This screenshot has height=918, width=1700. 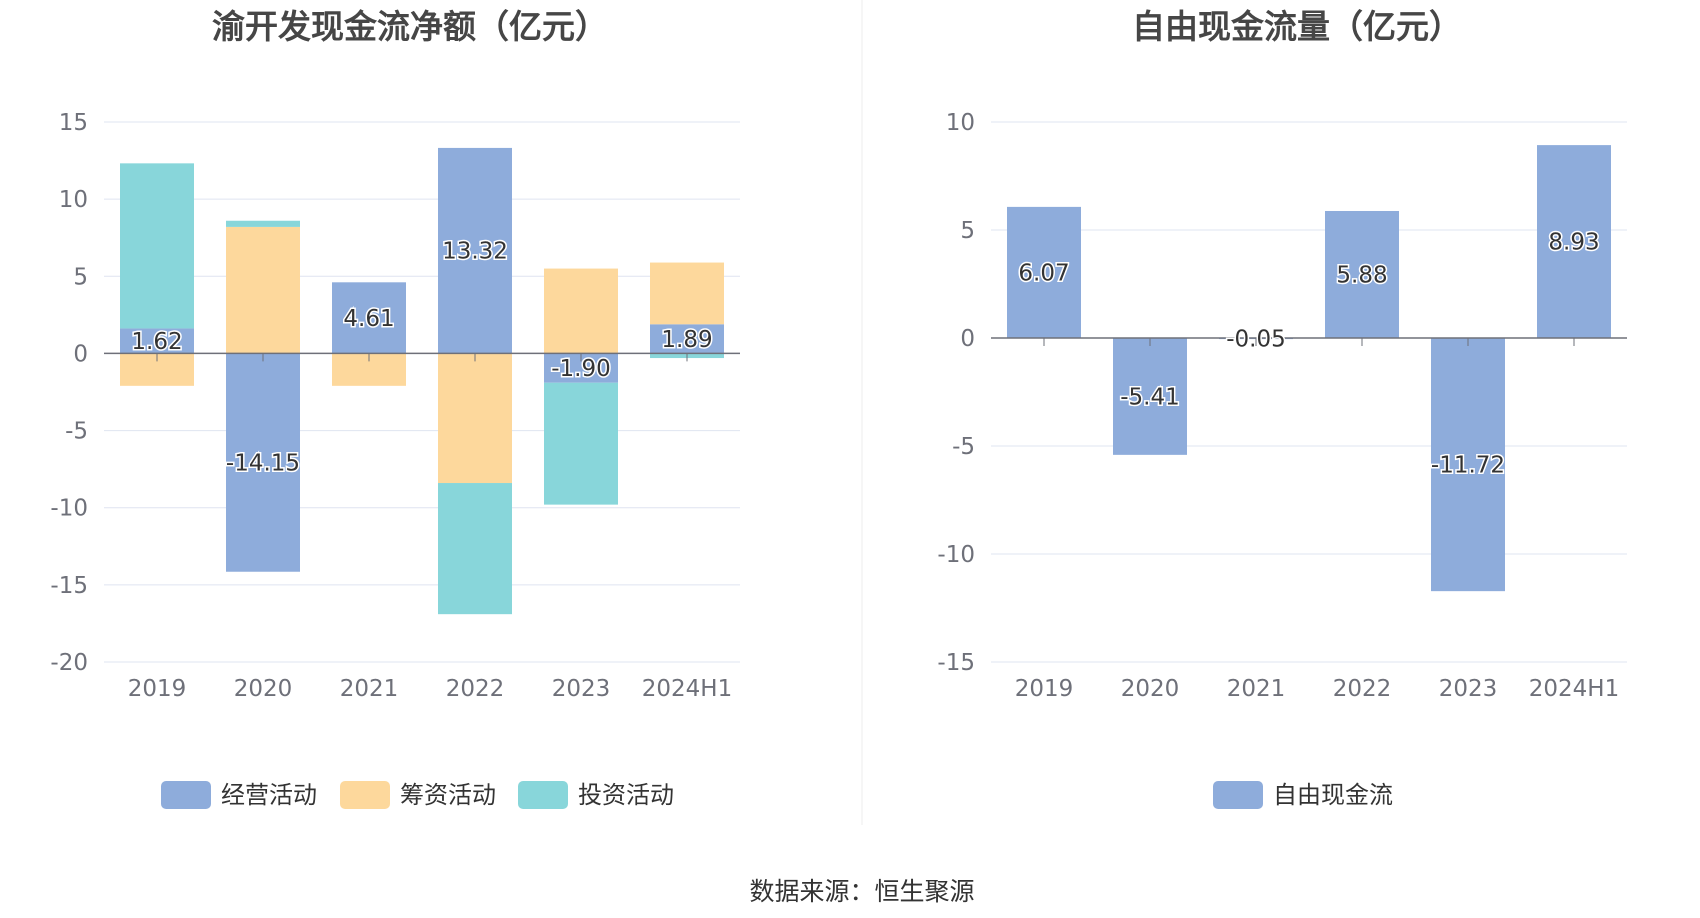 I want to click on y-tick-label: 15, so click(x=73, y=123).